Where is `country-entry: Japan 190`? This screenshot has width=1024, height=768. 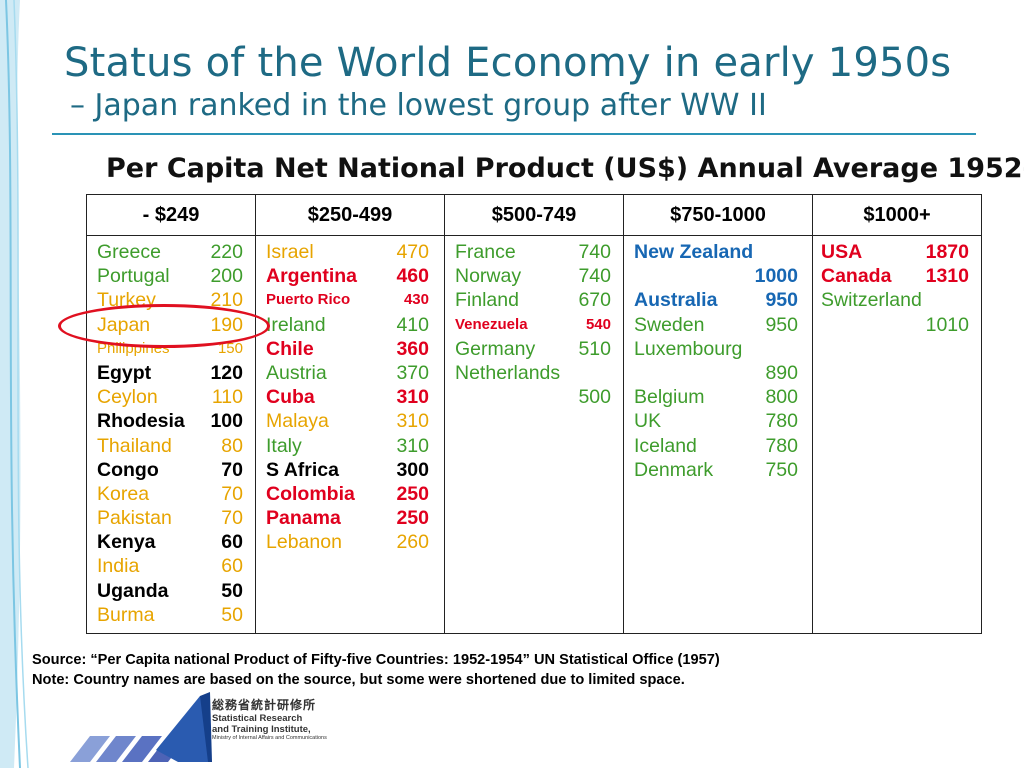
country-entry: Japan 190 is located at coordinates (170, 325).